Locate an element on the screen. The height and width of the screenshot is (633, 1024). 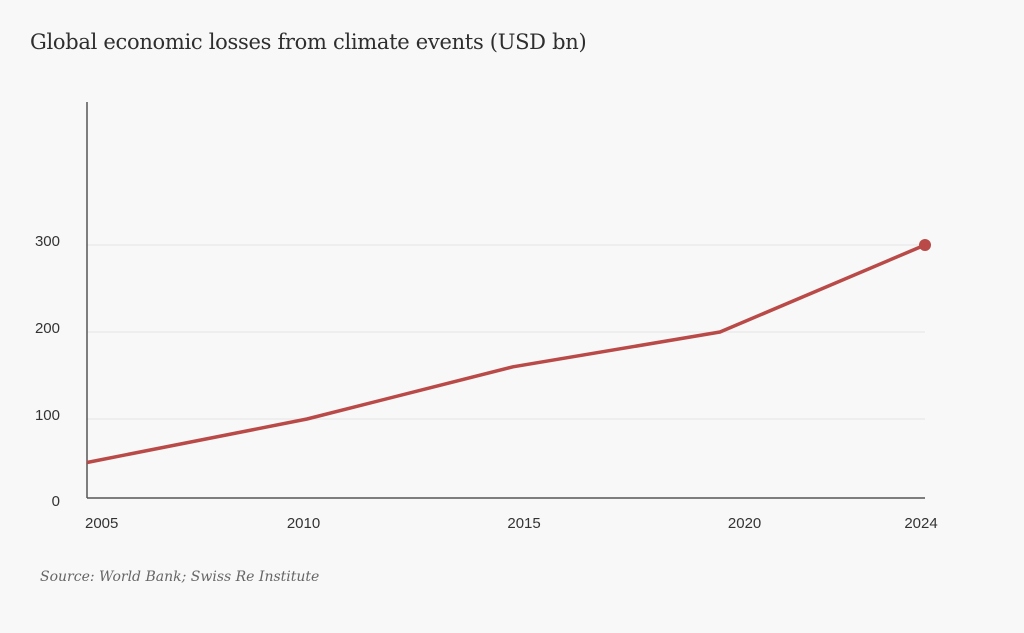
x-tick-label: 2005 is located at coordinates (101, 523).